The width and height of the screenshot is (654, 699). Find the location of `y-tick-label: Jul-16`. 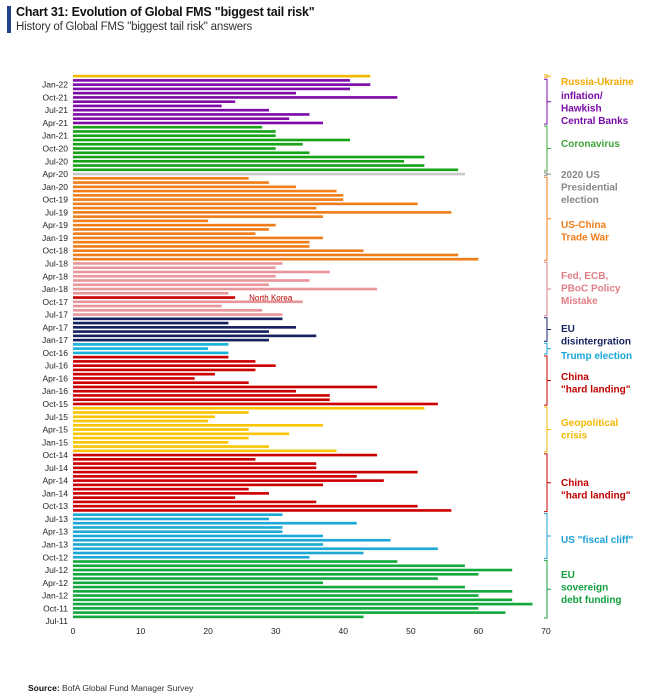

y-tick-label: Jul-16 is located at coordinates (56, 366).